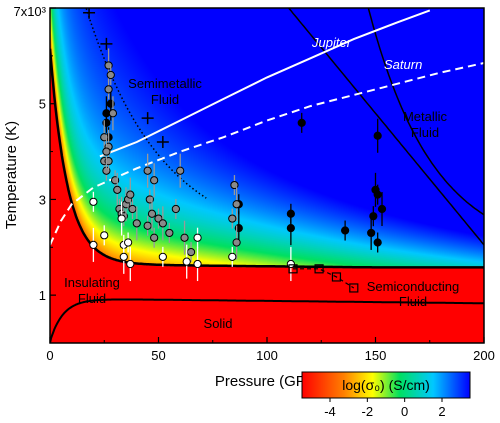 The image size is (500, 423). What do you see at coordinates (425, 124) in the screenshot?
I see `region-label-metallic: Metallic Fluid` at bounding box center [425, 124].